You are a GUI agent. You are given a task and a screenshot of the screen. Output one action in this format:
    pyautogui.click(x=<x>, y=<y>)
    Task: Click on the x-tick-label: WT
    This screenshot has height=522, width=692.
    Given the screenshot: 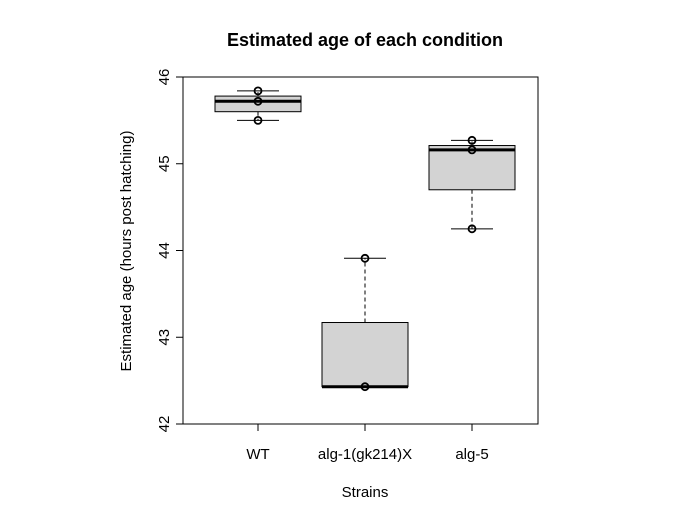 What is the action you would take?
    pyautogui.click(x=257, y=454)
    